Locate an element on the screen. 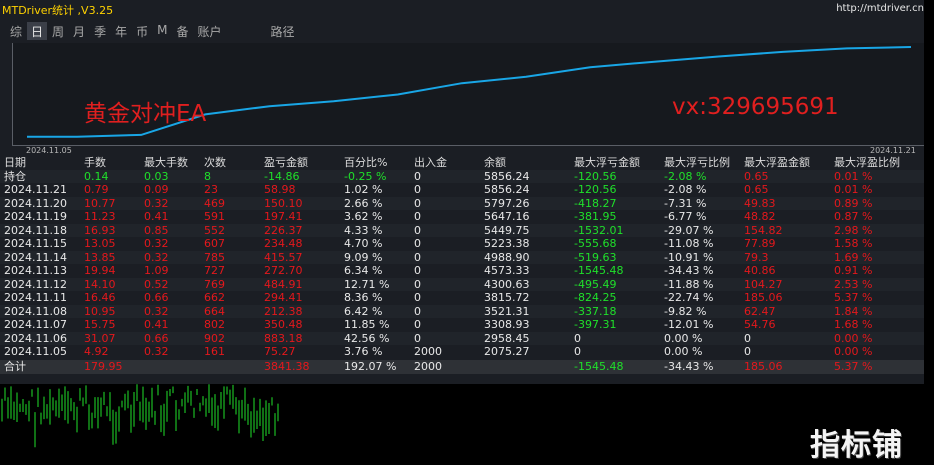 Image resolution: width=934 pixels, height=465 pixels. table-cell: 3308.93 is located at coordinates (507, 324).